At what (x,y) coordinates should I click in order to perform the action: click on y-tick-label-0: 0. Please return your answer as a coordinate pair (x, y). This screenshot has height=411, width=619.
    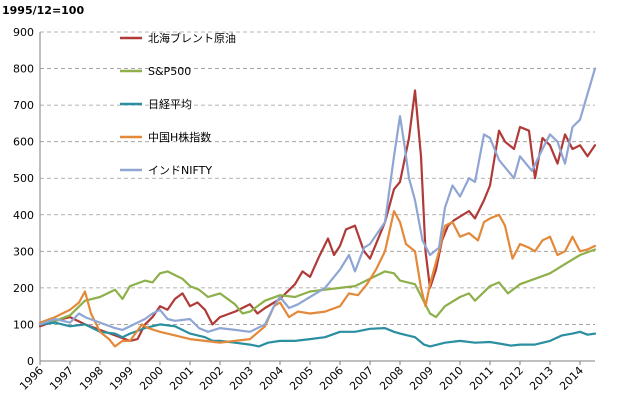
    Looking at the image, I should click on (30, 361).